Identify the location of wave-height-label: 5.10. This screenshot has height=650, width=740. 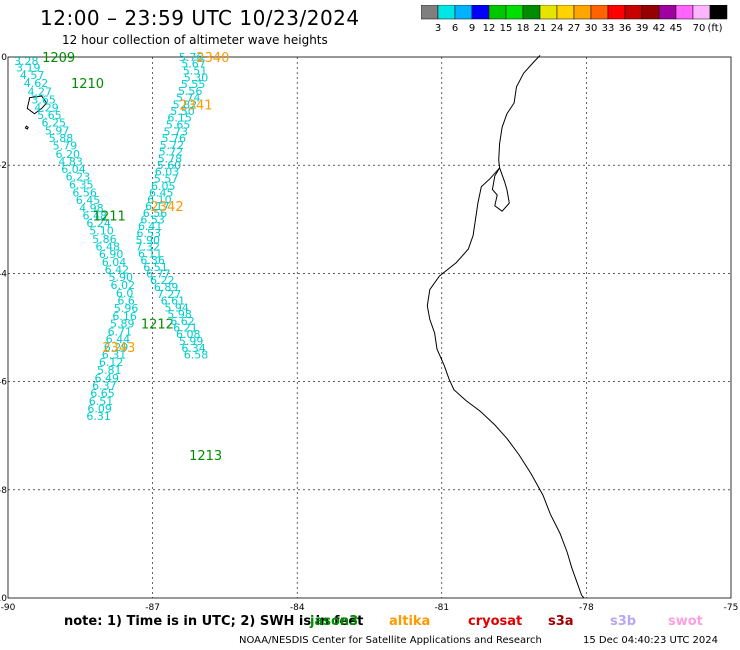
(101, 231).